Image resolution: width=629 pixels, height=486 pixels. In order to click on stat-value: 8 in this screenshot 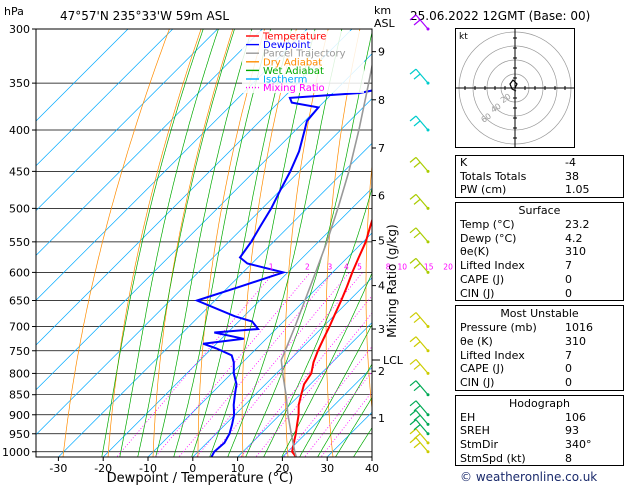, I will do `click(568, 458)`.